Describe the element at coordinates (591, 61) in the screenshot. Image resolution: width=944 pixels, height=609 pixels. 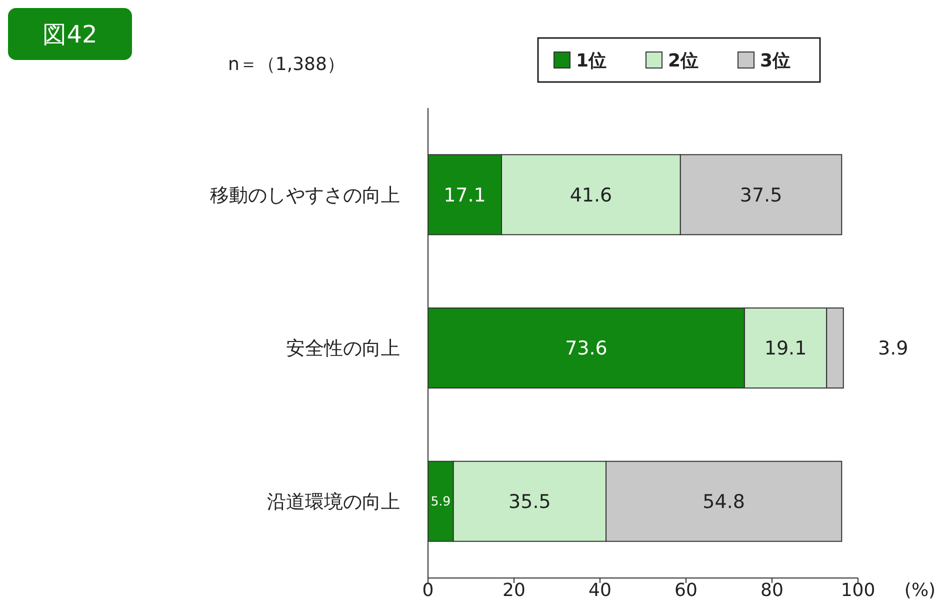
I see `legend-label: 1位` at that location.